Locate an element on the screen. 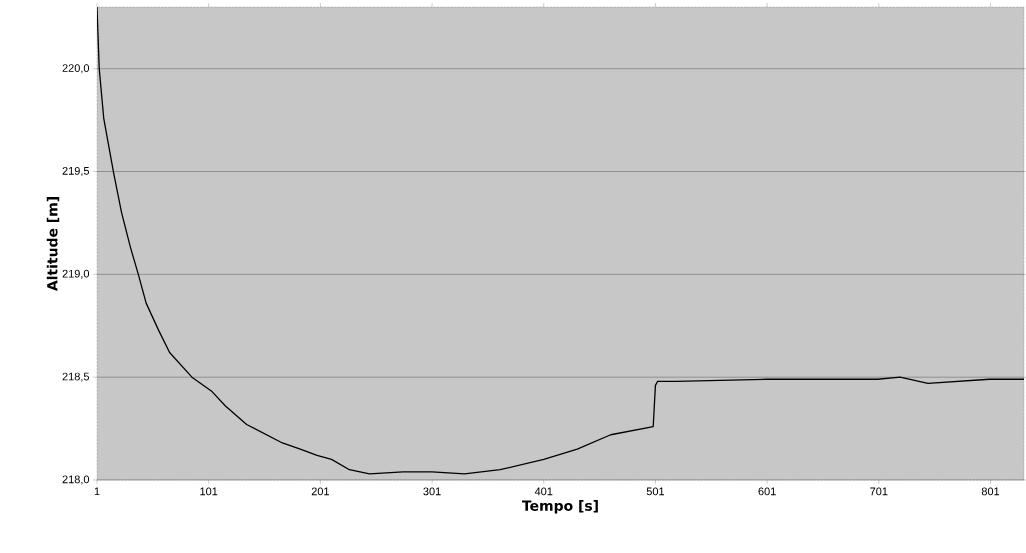 Image resolution: width=1026 pixels, height=553 pixels. x-tick-label: 801 is located at coordinates (990, 491).